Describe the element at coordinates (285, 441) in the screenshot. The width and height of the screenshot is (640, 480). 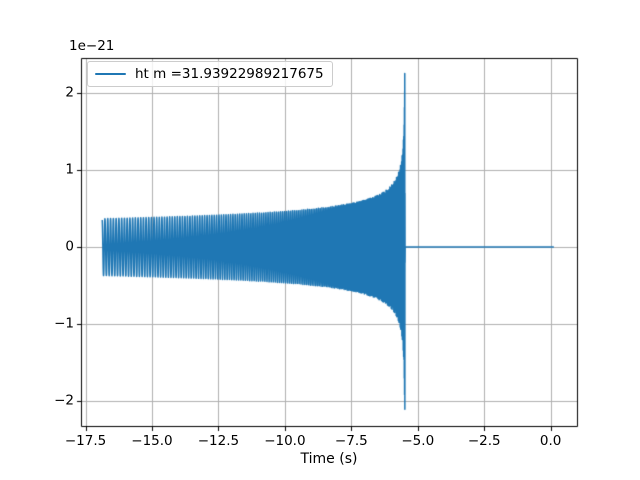
I see `x-tick-label: −10.0` at that location.